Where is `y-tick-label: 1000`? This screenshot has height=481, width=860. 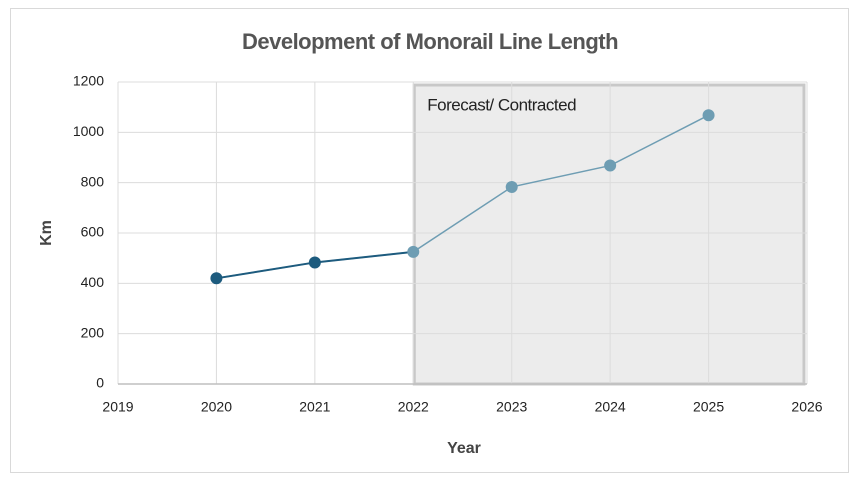
y-tick-label: 1000 is located at coordinates (88, 131).